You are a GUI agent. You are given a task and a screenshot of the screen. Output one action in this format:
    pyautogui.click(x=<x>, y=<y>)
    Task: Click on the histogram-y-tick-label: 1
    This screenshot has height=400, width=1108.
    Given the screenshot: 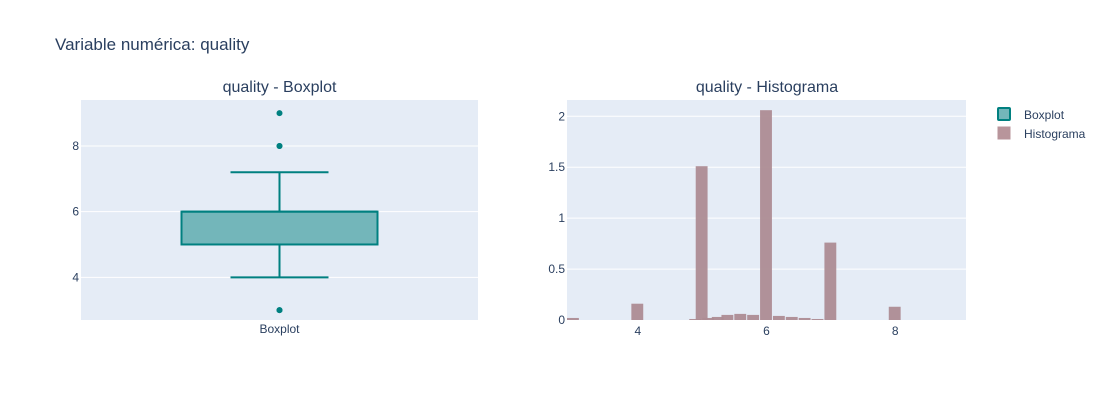 What is the action you would take?
    pyautogui.click(x=561, y=218)
    